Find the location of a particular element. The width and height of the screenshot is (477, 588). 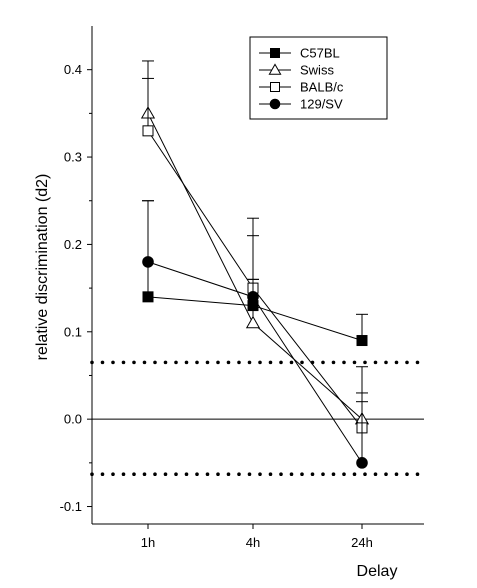

y-tick-label: -0.1 is located at coordinates (71, 506).